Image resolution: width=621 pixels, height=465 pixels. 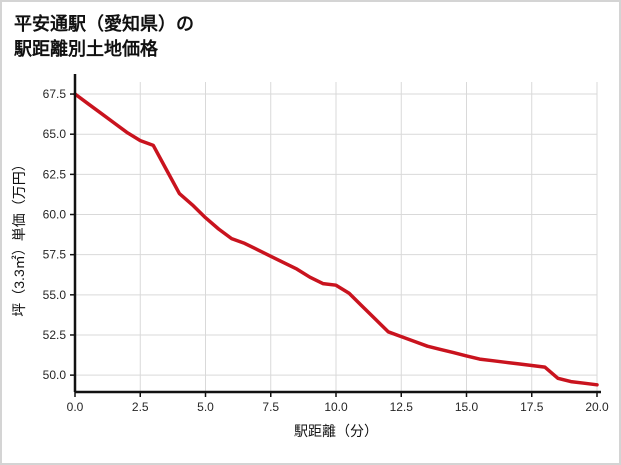 What do you see at coordinates (104, 24) in the screenshot?
I see `chart-title-line1: 平安通駅（愛知県）の` at bounding box center [104, 24].